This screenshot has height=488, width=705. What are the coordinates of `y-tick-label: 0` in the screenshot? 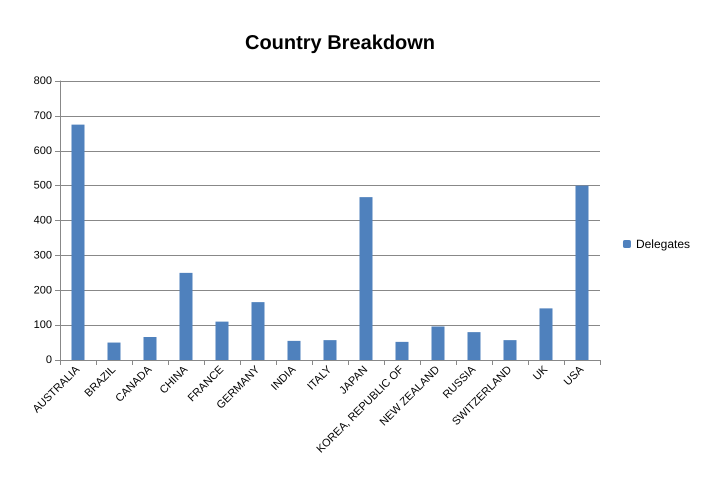 It's located at (49, 360).